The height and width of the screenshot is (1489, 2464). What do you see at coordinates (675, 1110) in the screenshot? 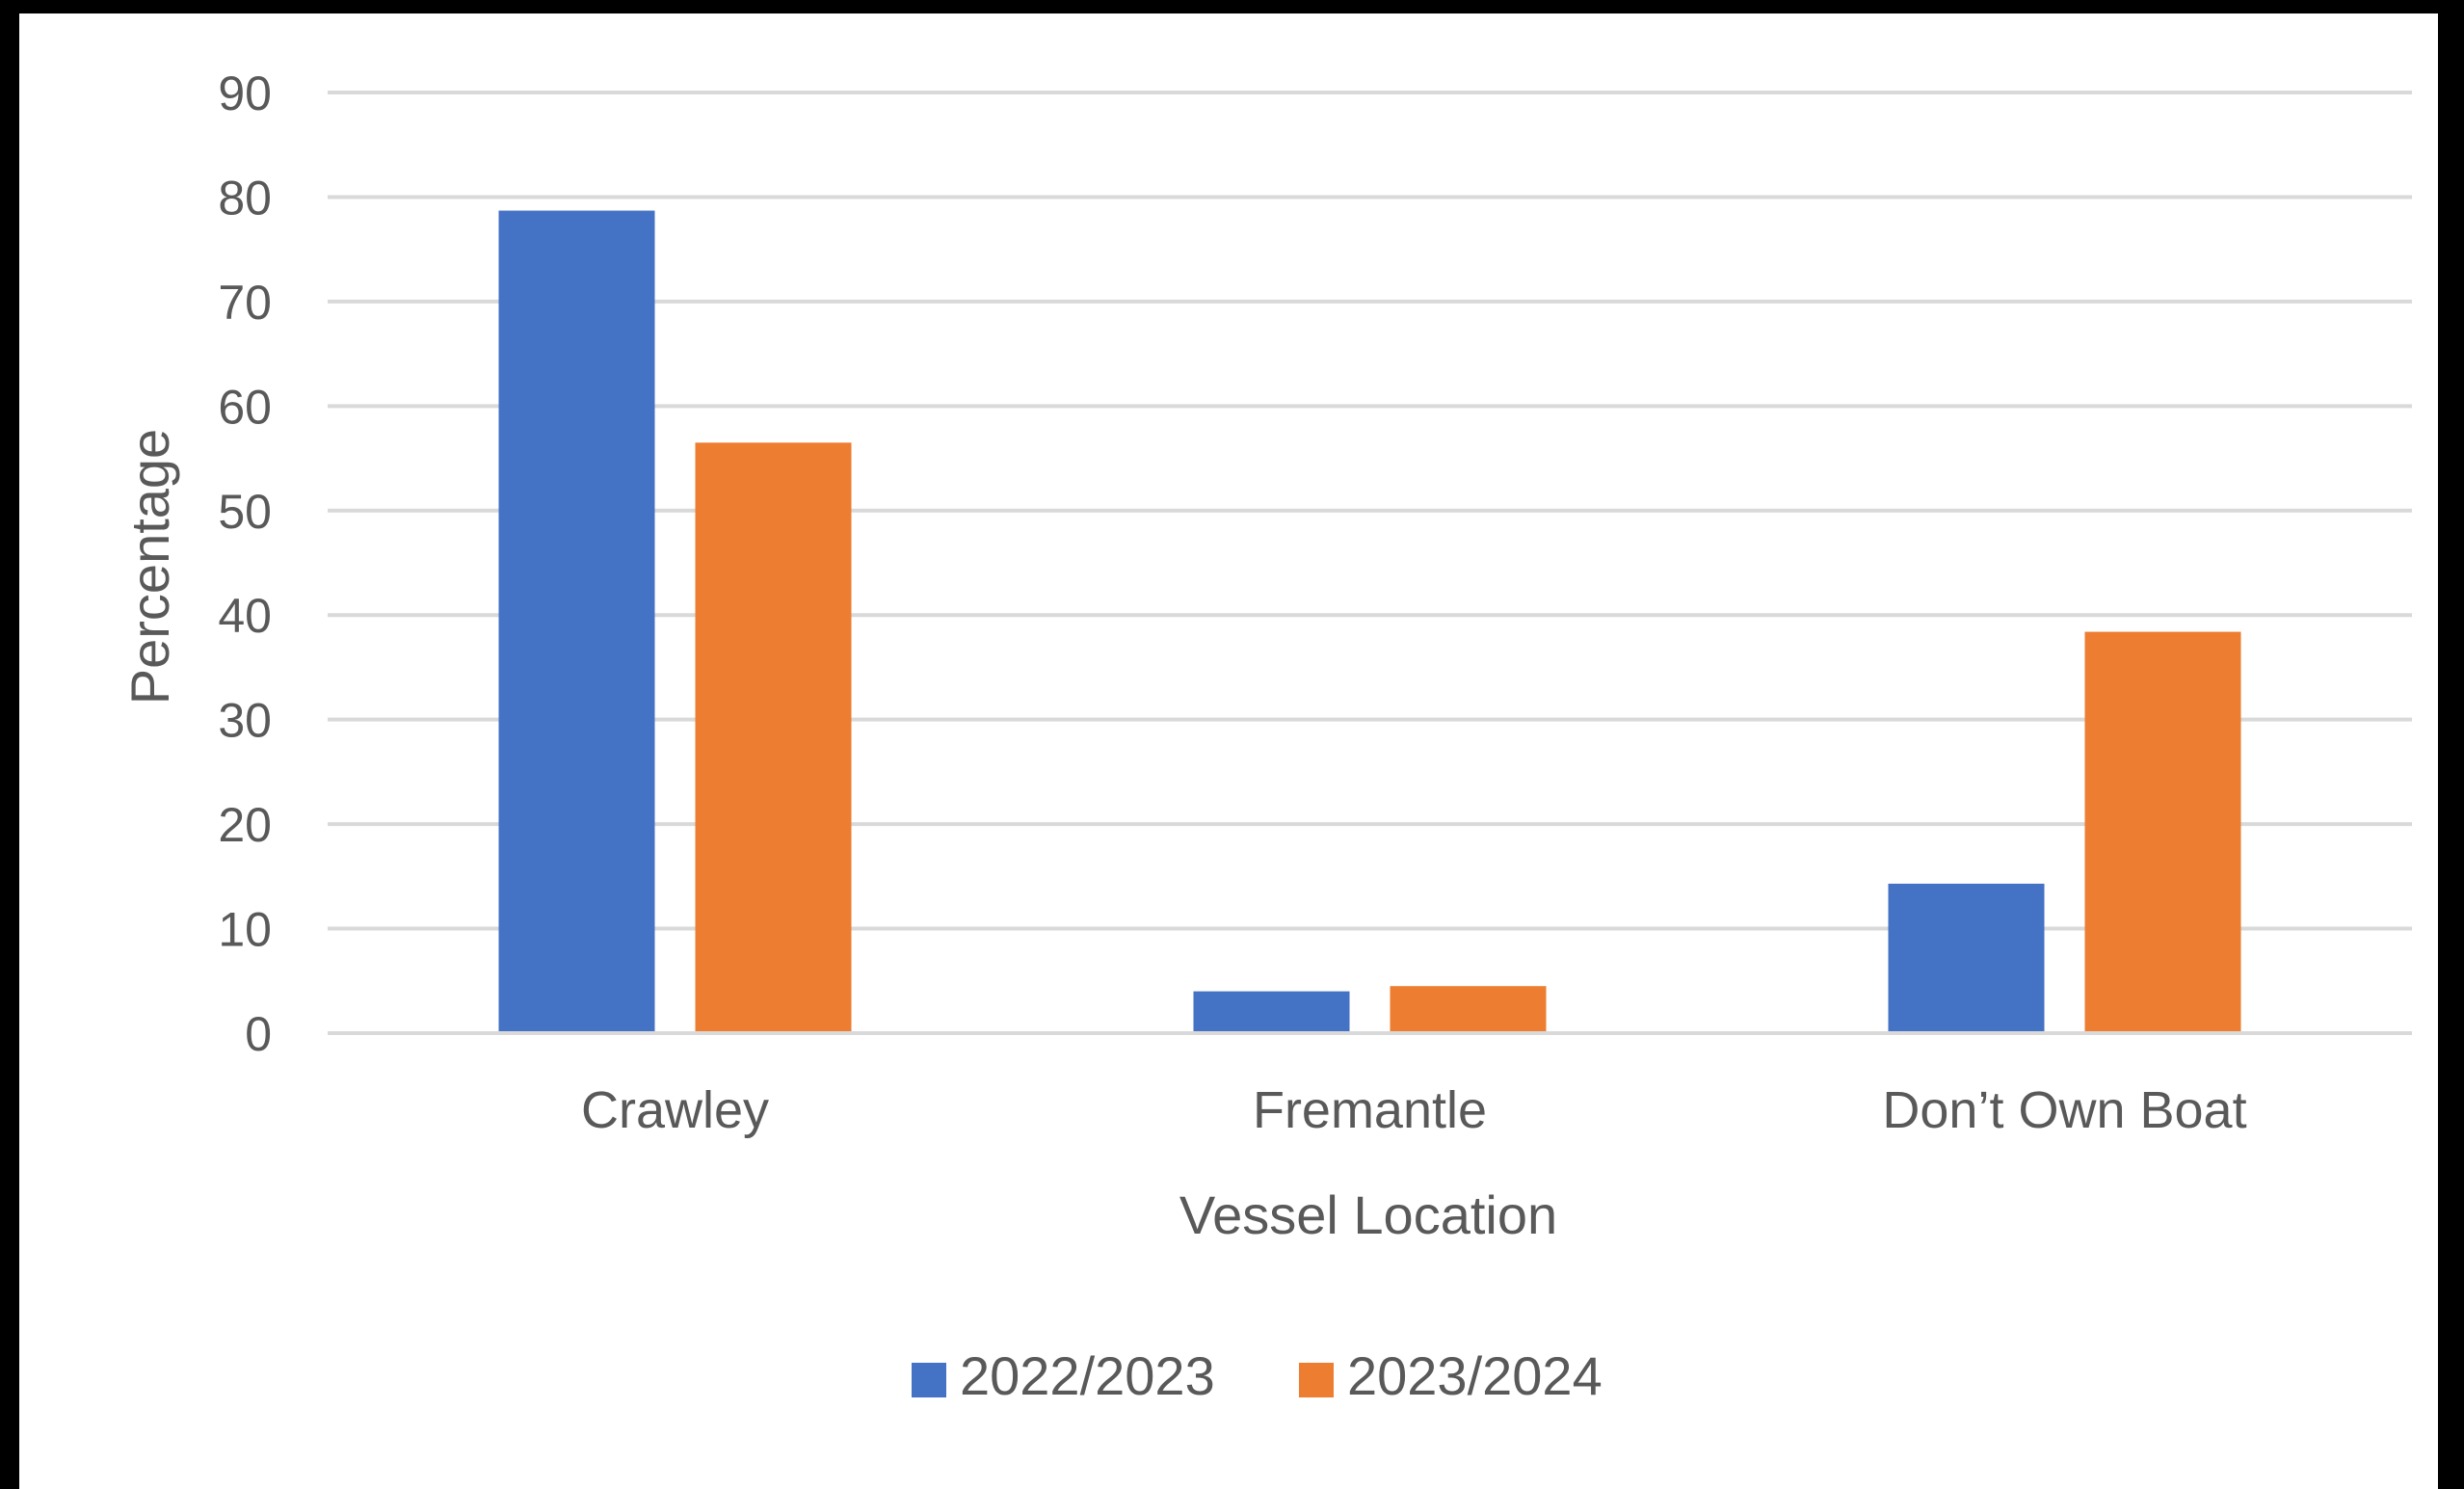
I see `x-tick-label: Crawley` at bounding box center [675, 1110].